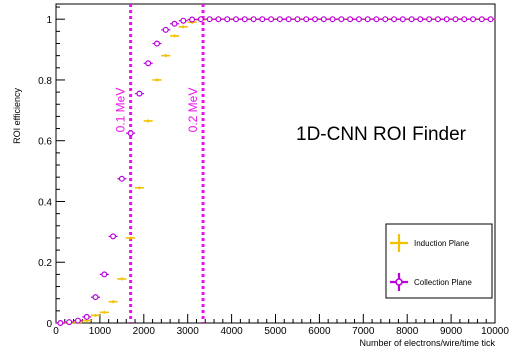 The image size is (512, 354). Describe the element at coordinates (319, 331) in the screenshot. I see `x-tick-label: 6000` at that location.